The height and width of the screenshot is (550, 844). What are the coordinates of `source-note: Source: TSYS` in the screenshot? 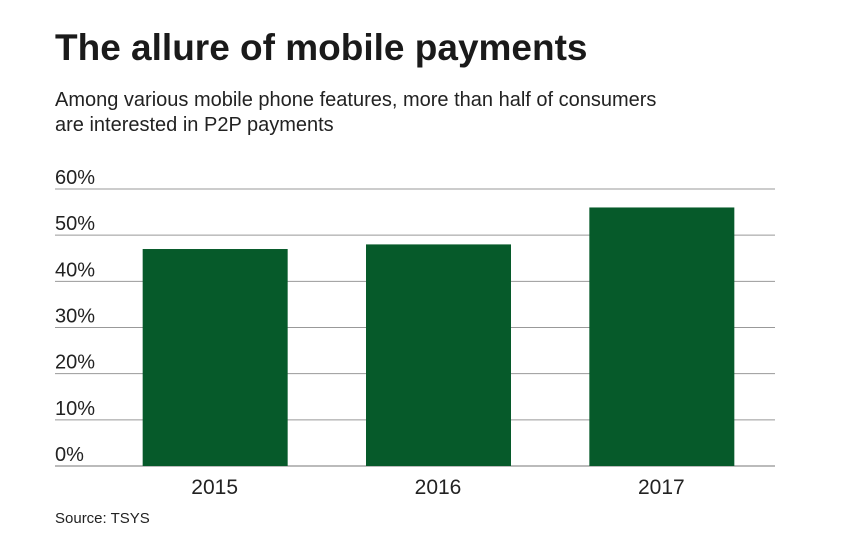 It's located at (102, 518).